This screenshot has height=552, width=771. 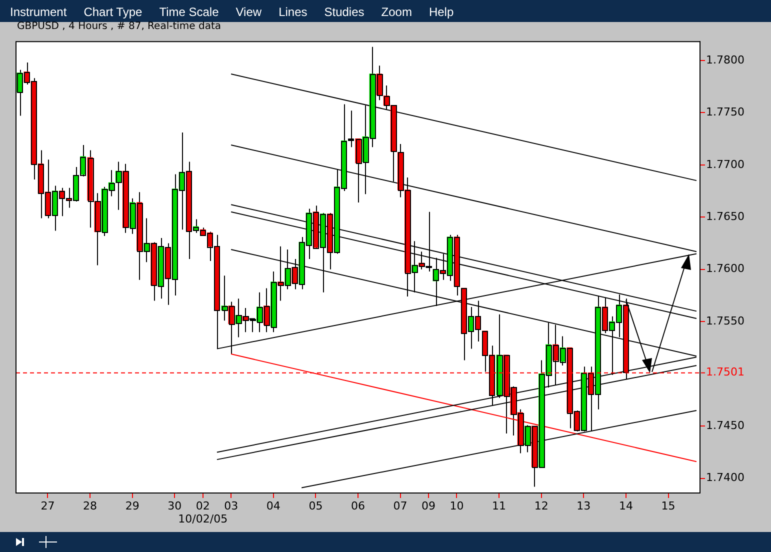 I want to click on x-tick-label: 11, so click(x=499, y=505).